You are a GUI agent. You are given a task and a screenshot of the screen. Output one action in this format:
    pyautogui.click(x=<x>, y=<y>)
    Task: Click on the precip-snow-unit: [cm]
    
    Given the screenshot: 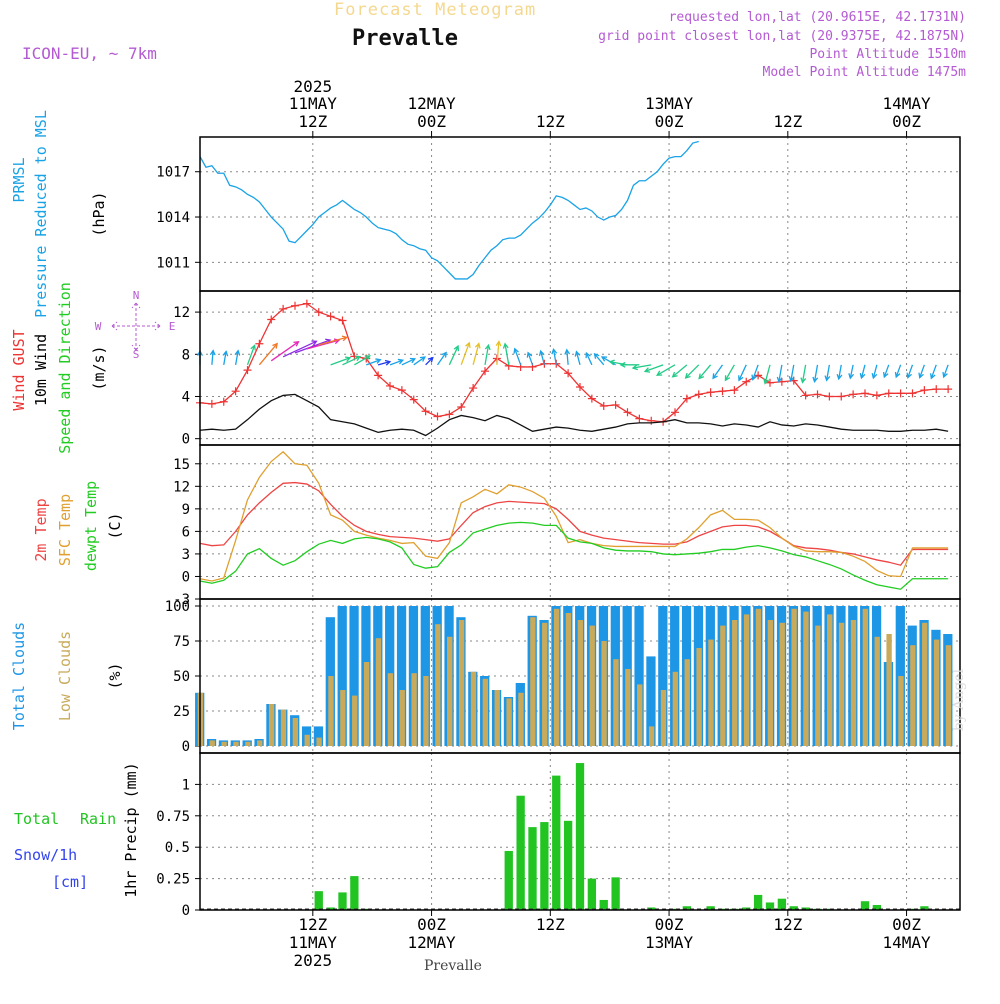 What is the action you would take?
    pyautogui.click(x=70, y=882)
    